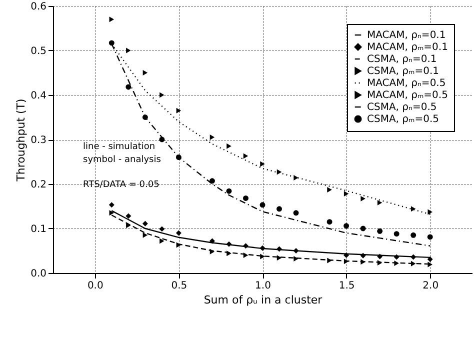 This screenshot has width=474, height=345. I want to click on y-tick-label: 0.4, so click(38, 96).